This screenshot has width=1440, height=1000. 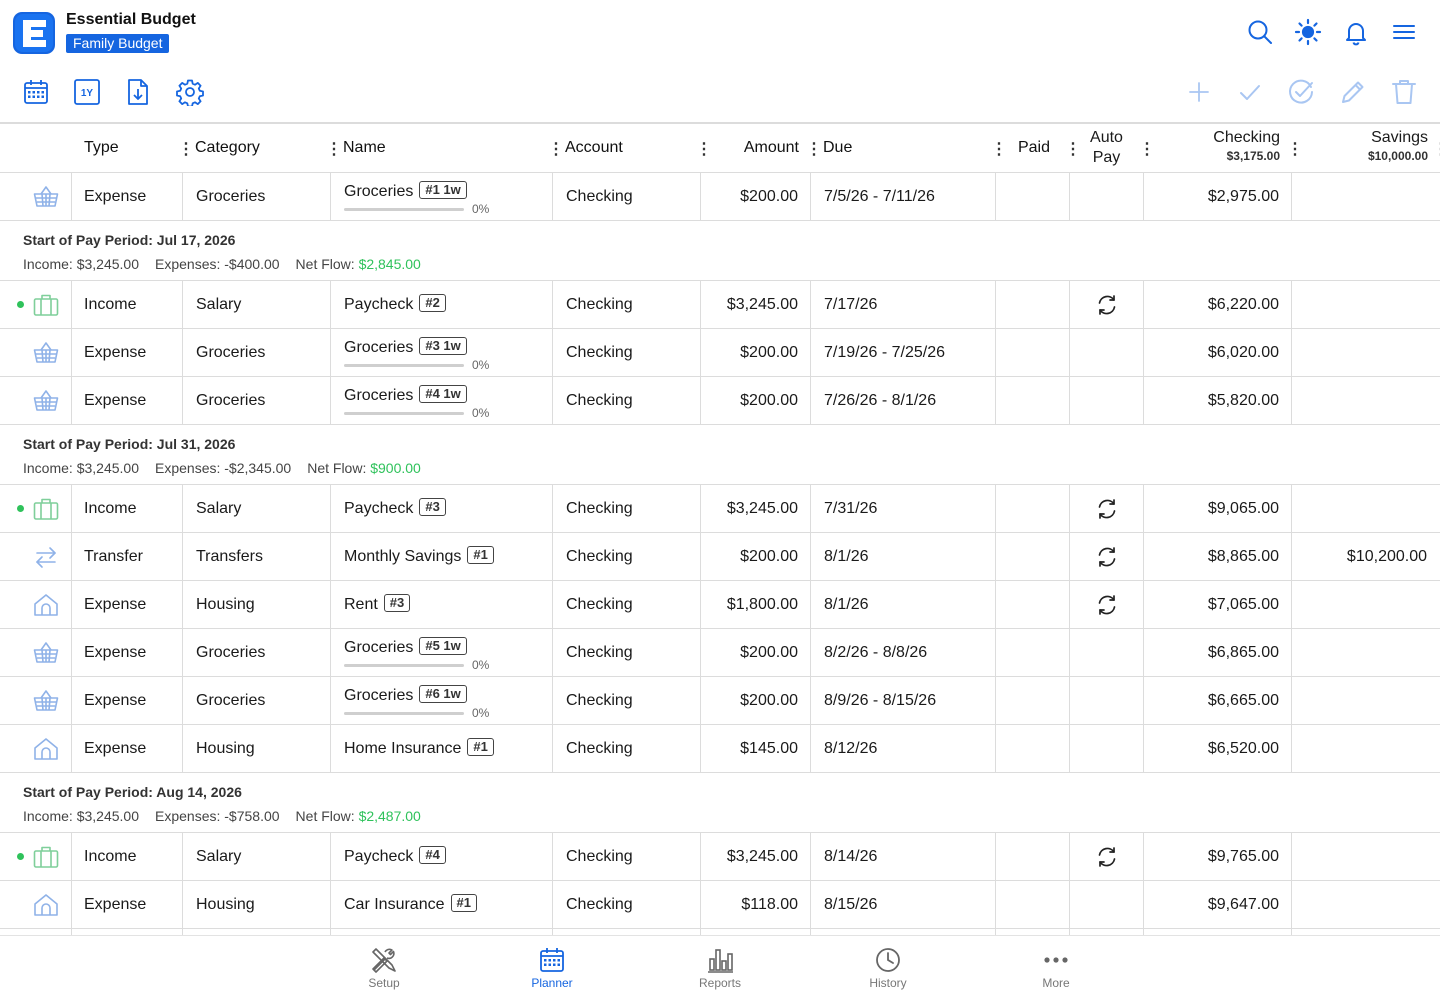 I want to click on app-logo-icon, so click(x=34, y=33).